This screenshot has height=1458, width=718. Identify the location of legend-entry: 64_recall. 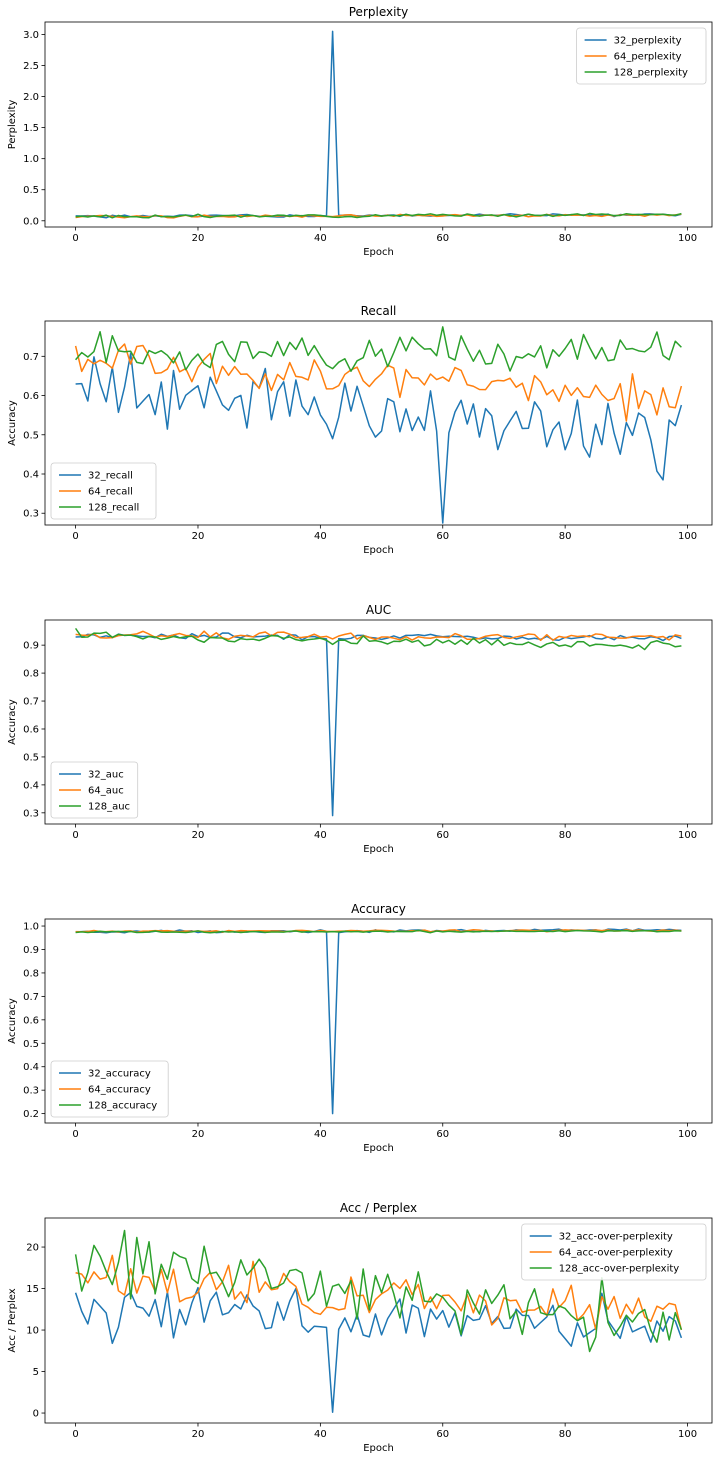
(110, 492).